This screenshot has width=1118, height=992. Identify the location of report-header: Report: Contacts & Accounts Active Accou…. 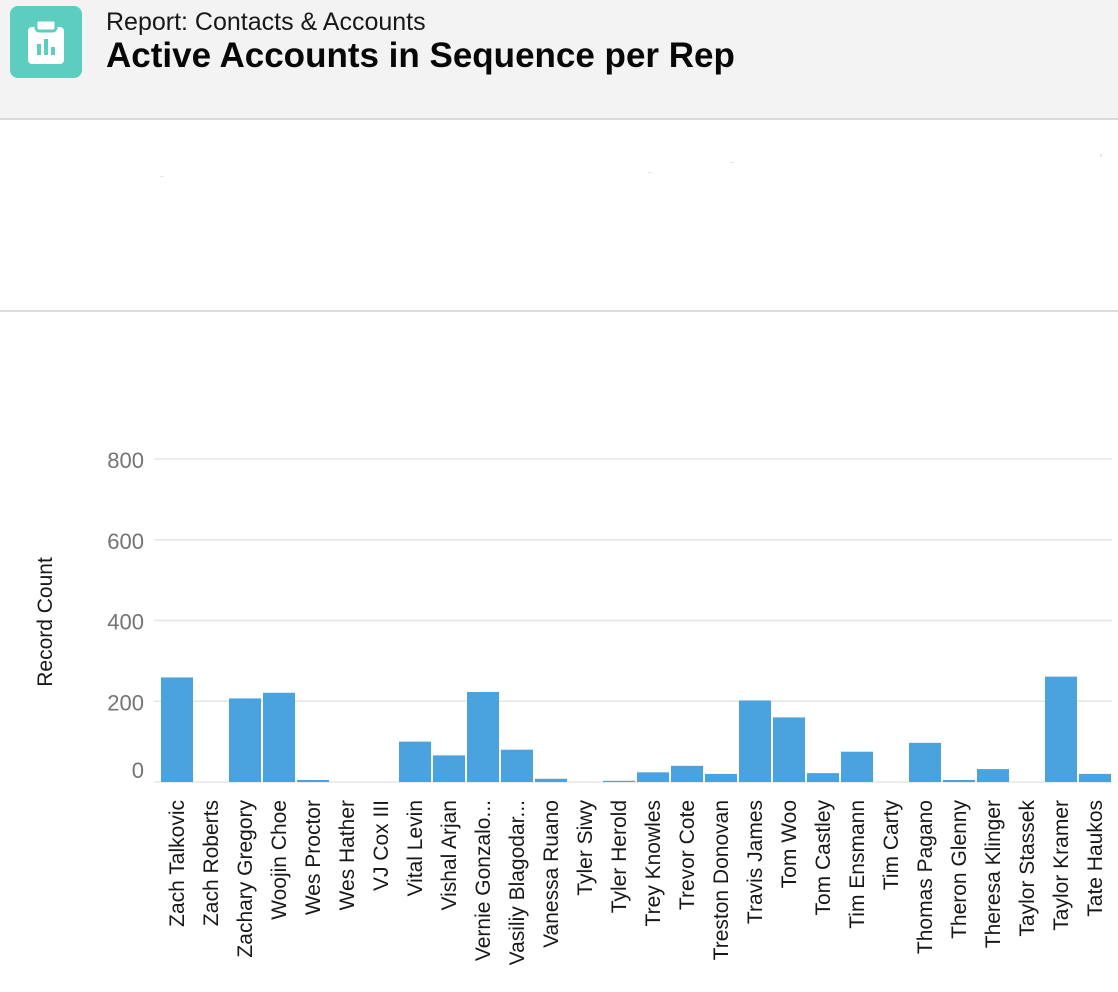
(559, 60).